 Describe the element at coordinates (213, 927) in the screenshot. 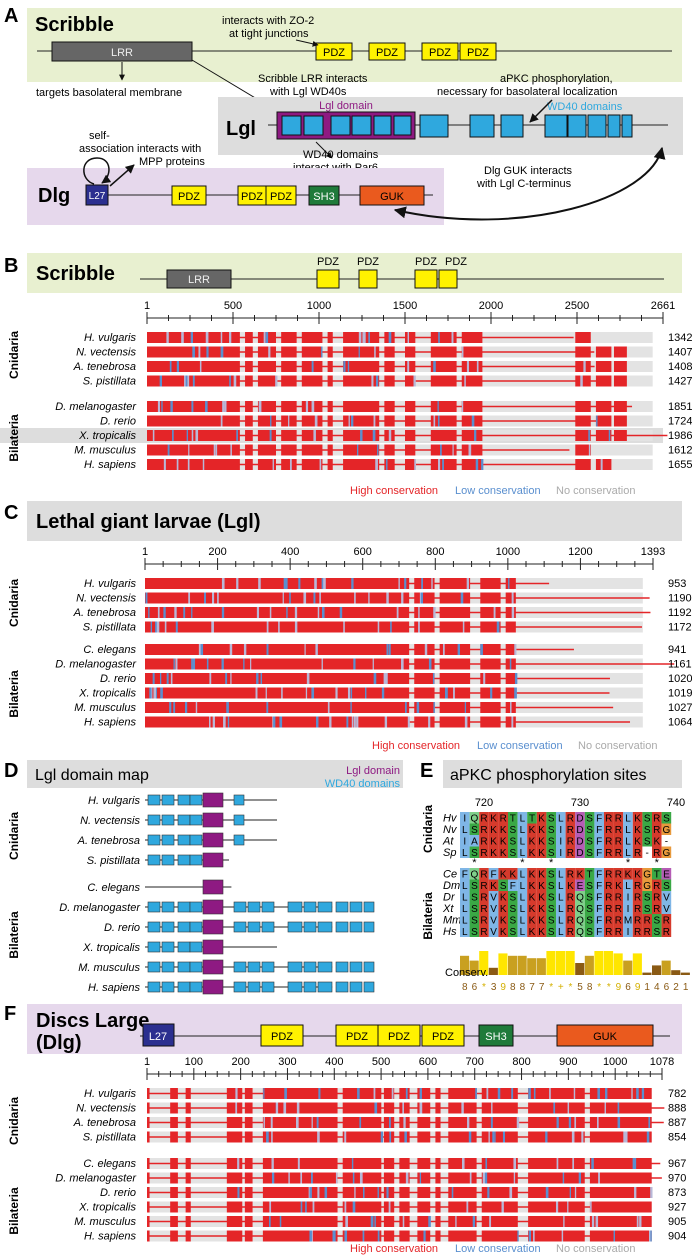

I see `lgl-domain` at that location.